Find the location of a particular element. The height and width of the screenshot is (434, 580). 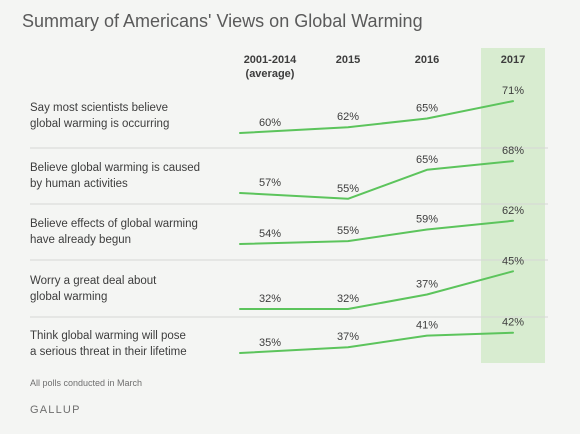

source-label: GALLUP is located at coordinates (55, 410).